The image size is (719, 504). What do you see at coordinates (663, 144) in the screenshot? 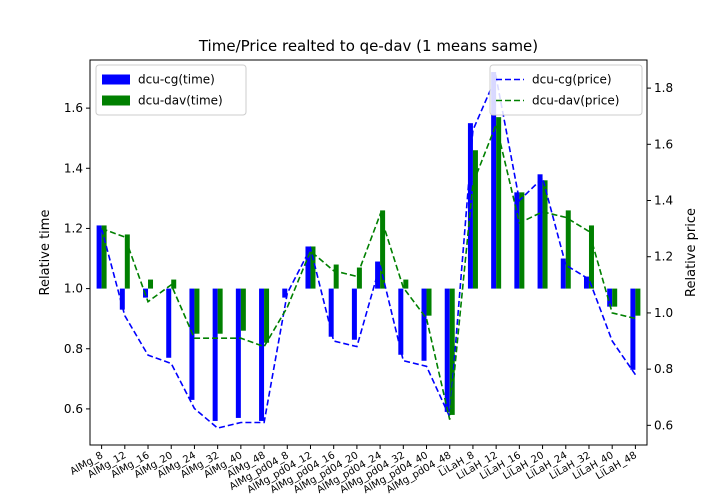
I see `y-tick-label-right: 1.6` at bounding box center [663, 144].